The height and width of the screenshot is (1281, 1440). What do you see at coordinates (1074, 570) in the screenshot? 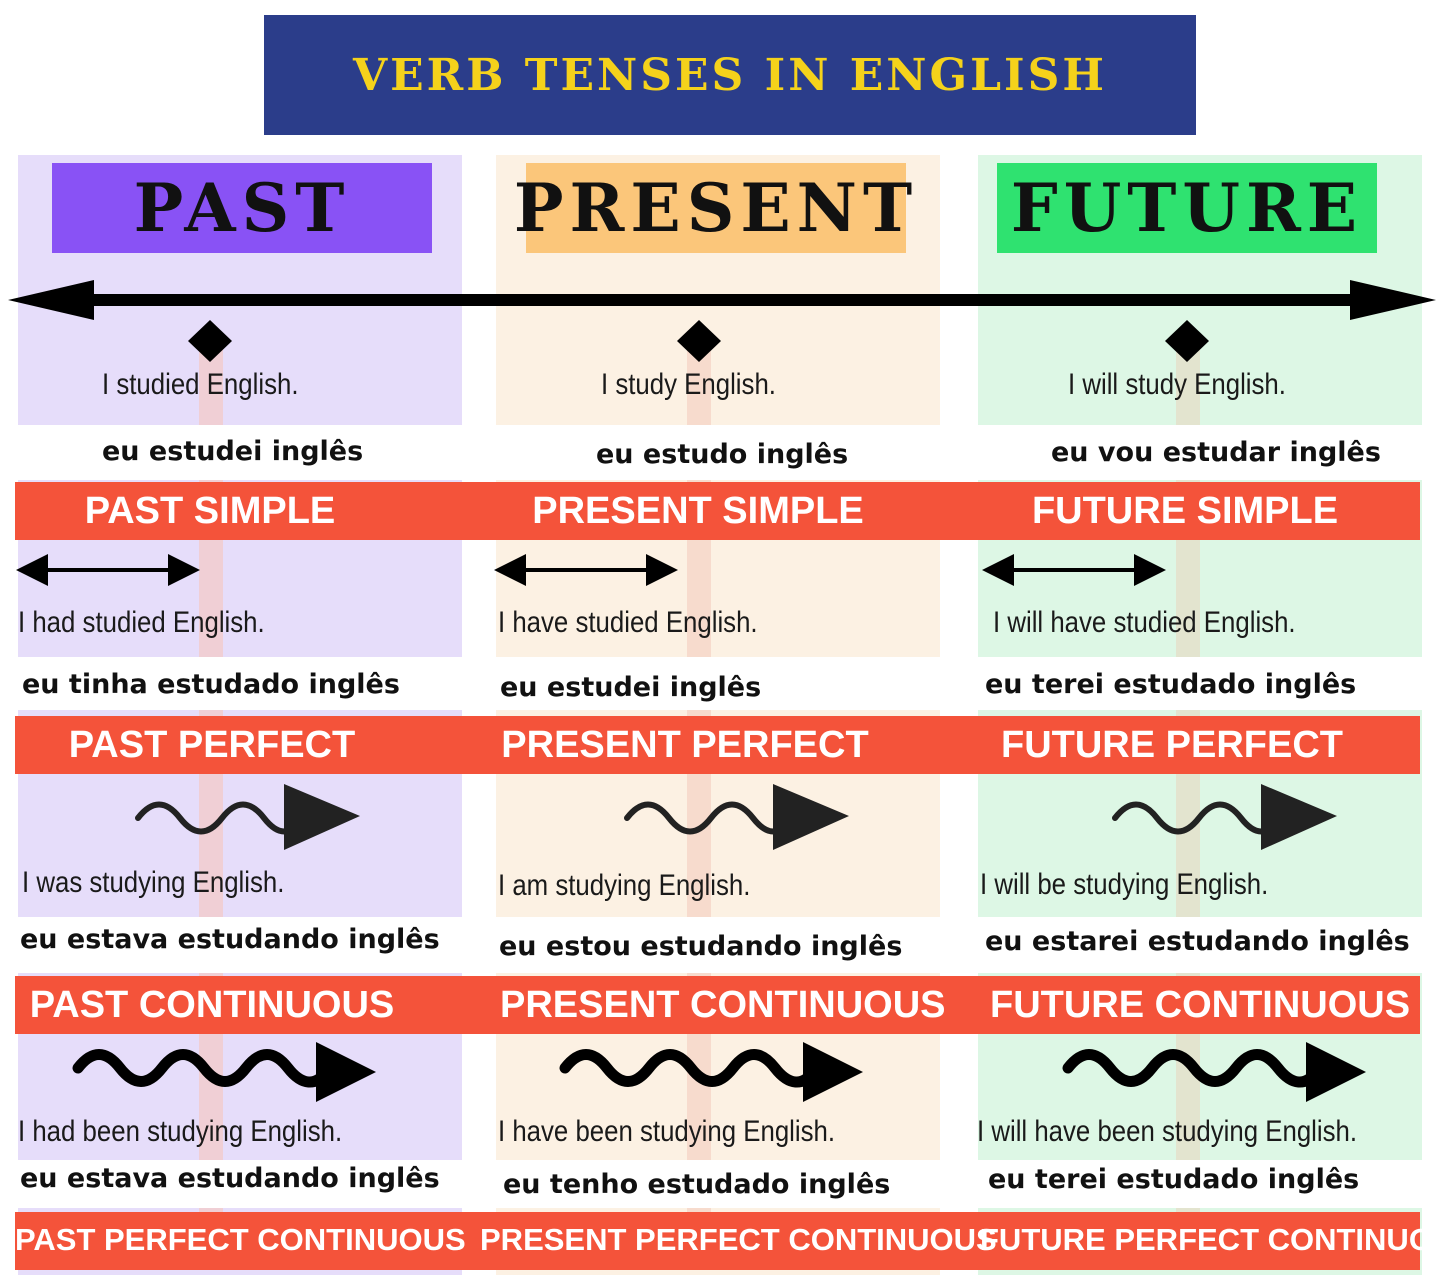
I see `future-perfect-arrow-icon` at bounding box center [1074, 570].